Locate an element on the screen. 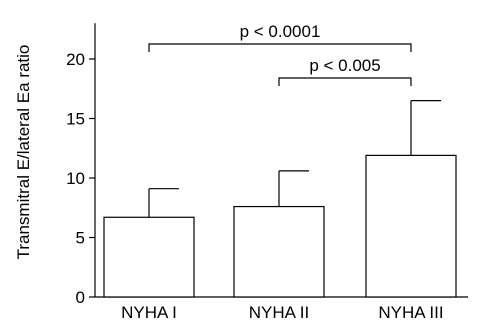 The width and height of the screenshot is (483, 325). x-axis-labels: NYHA I NYHA II NYHA III is located at coordinates (282, 312).